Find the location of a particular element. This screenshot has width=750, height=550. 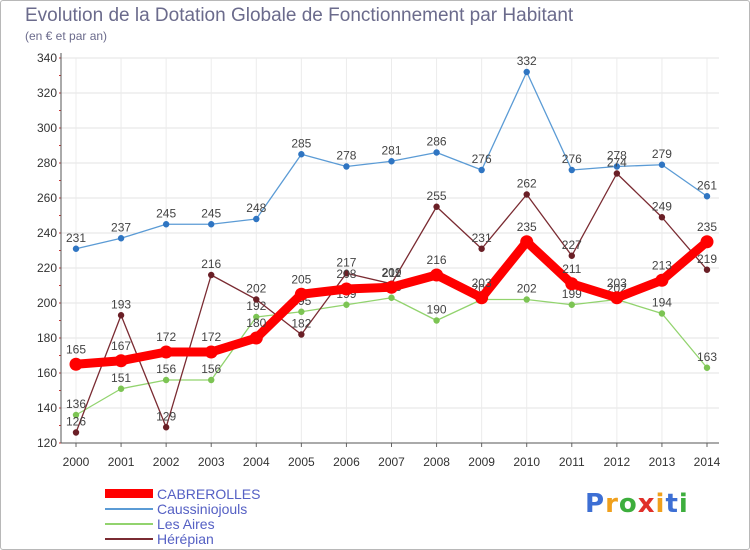

data-label-herepian: 182 is located at coordinates (301, 324).